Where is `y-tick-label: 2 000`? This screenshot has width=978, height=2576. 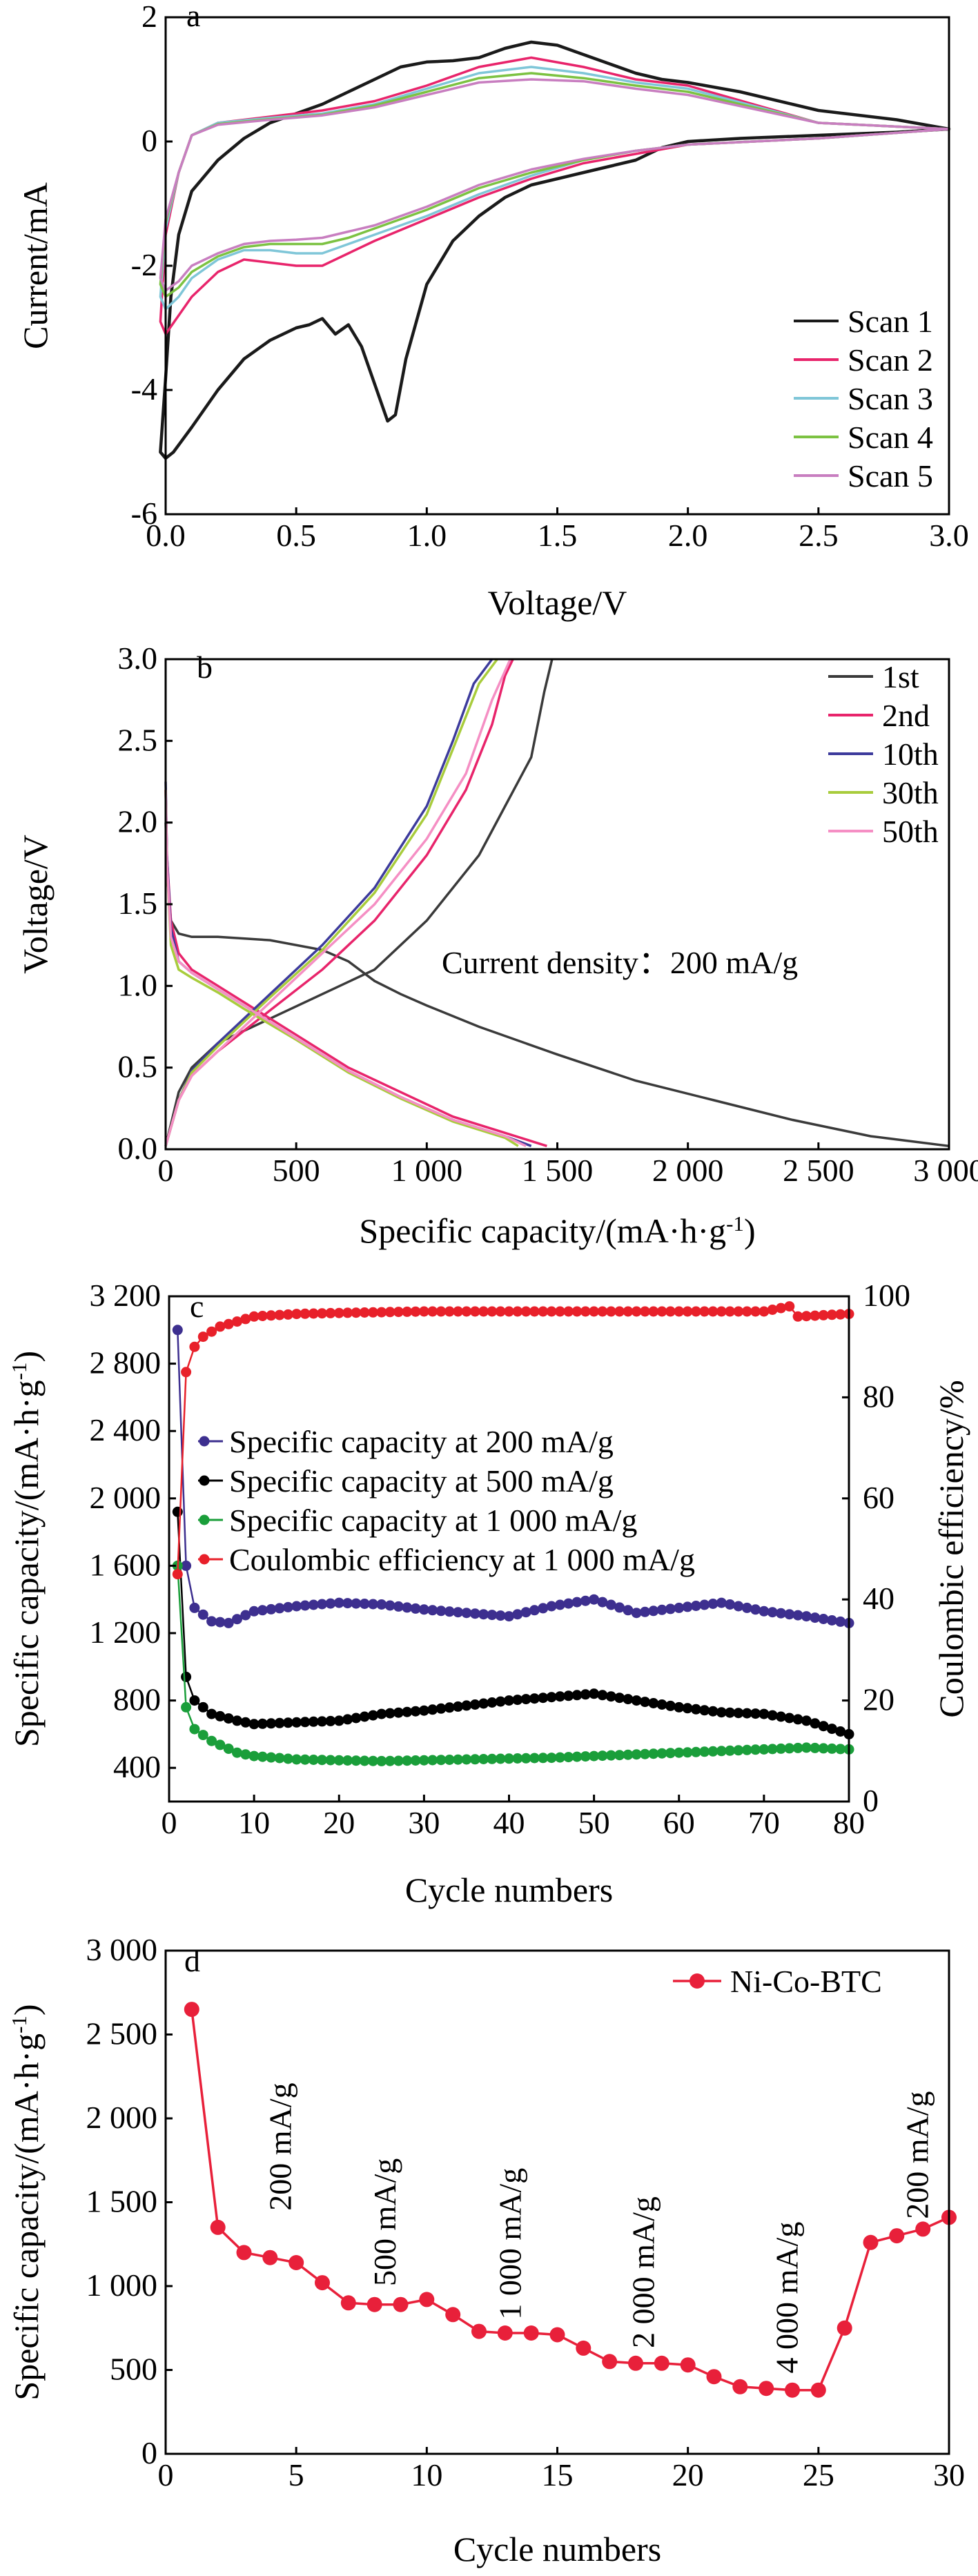 y-tick-label: 2 000 is located at coordinates (122, 2117).